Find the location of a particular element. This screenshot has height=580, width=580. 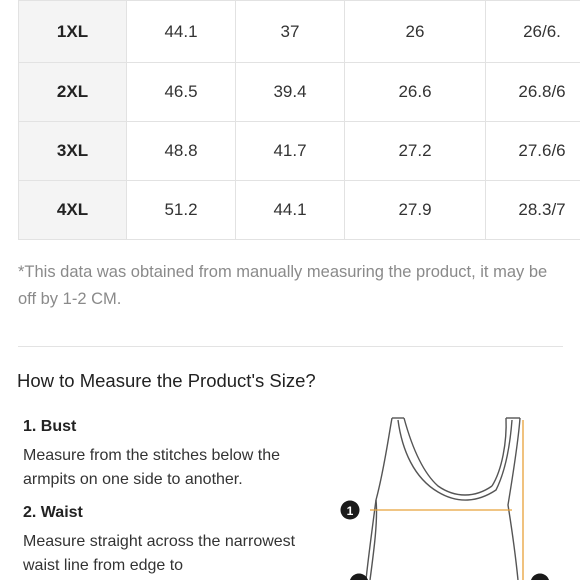

marker-1-icon: 1 is located at coordinates (350, 510).